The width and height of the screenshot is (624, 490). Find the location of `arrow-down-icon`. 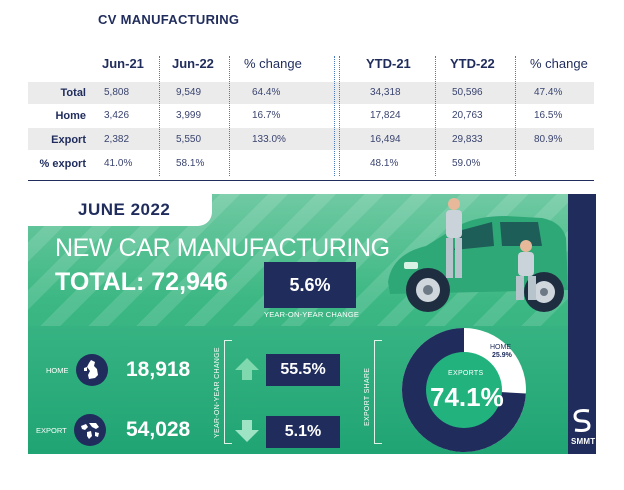

arrow-down-icon is located at coordinates (247, 431).